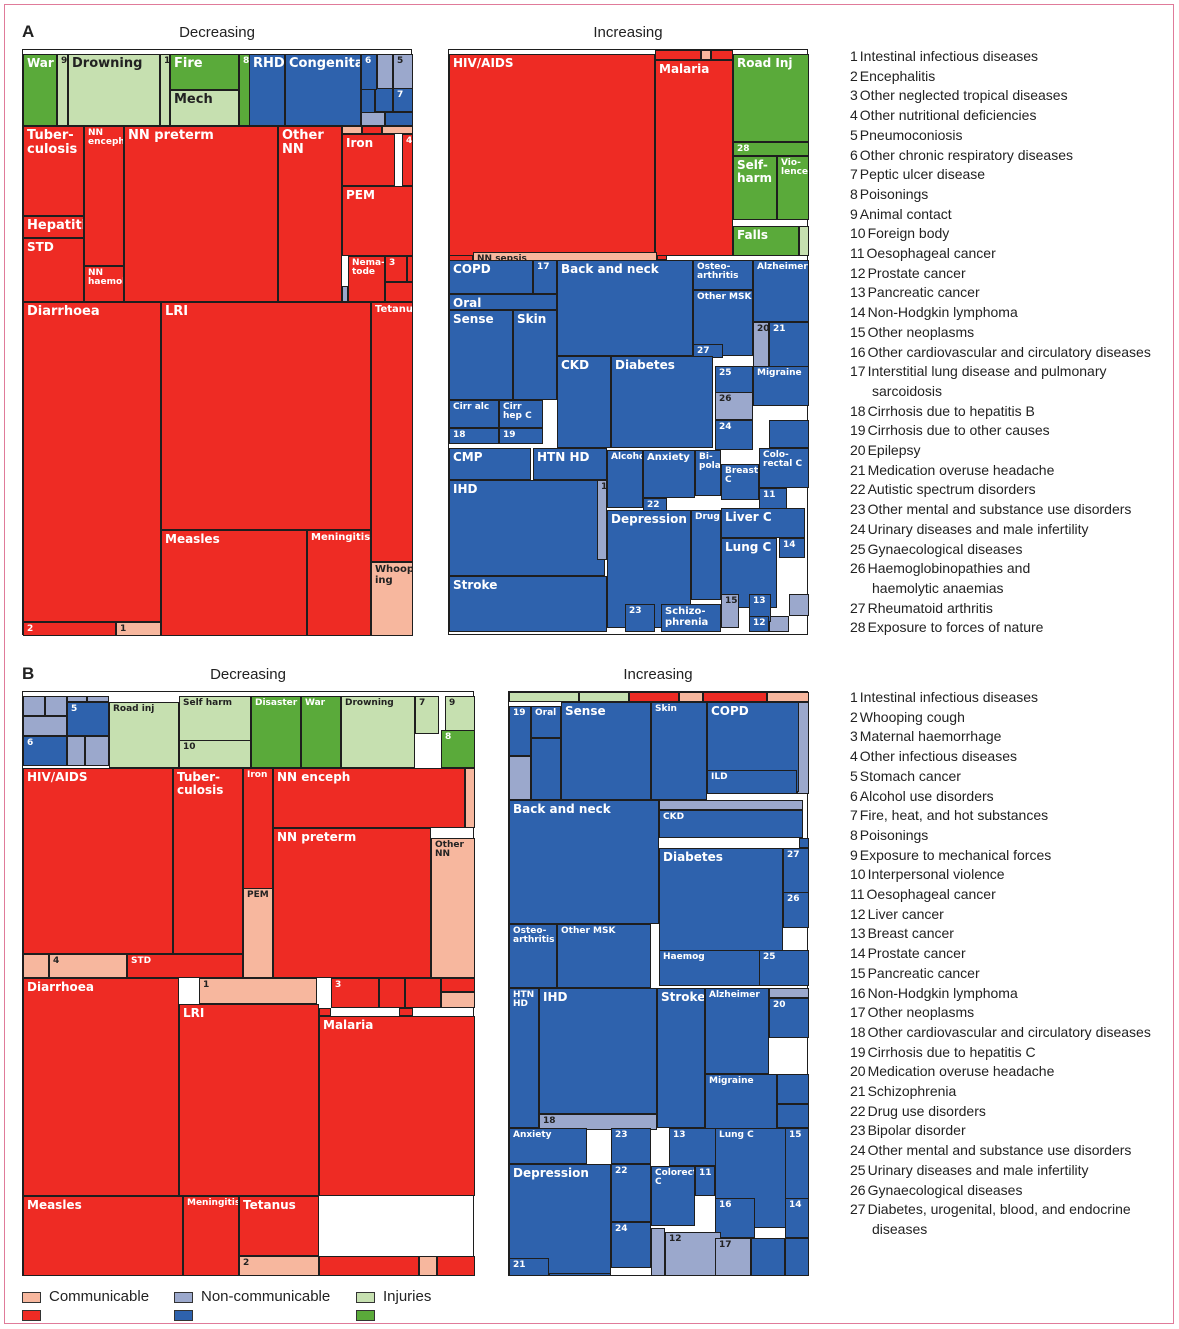  What do you see at coordinates (520, 731) in the screenshot?
I see `treemap-cell: 19` at bounding box center [520, 731].